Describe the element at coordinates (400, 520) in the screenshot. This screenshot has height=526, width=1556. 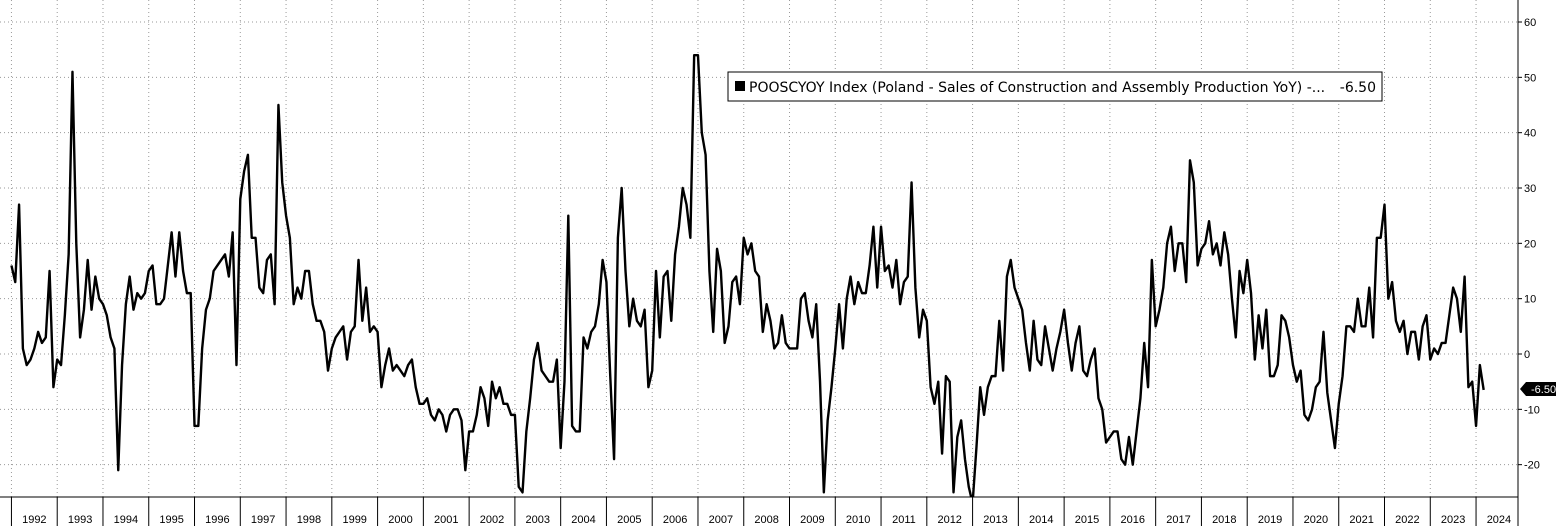
I see `x-tick-label: 2000` at that location.